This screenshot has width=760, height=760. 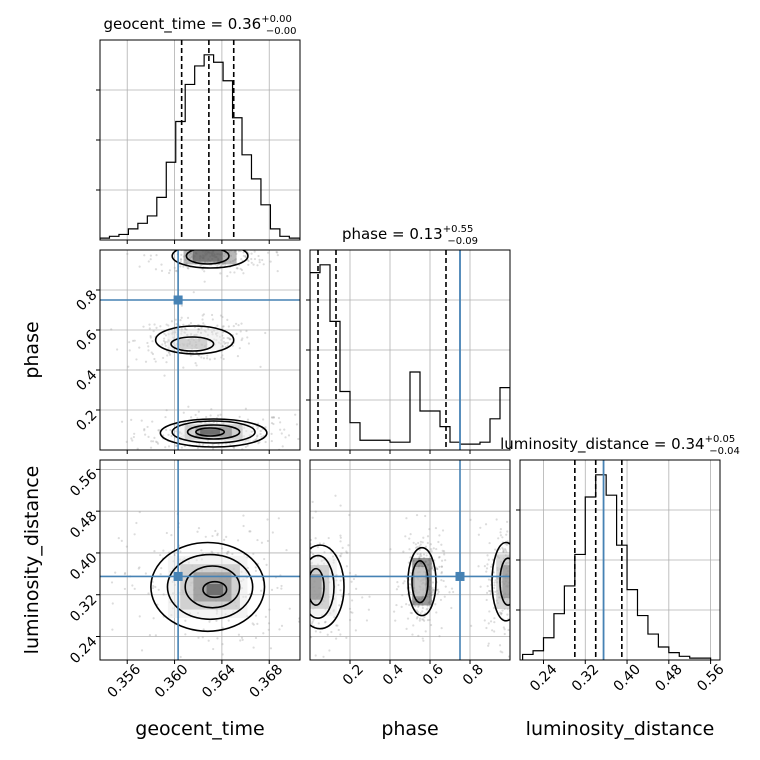 I want to click on contour-line, so click(x=210, y=259).